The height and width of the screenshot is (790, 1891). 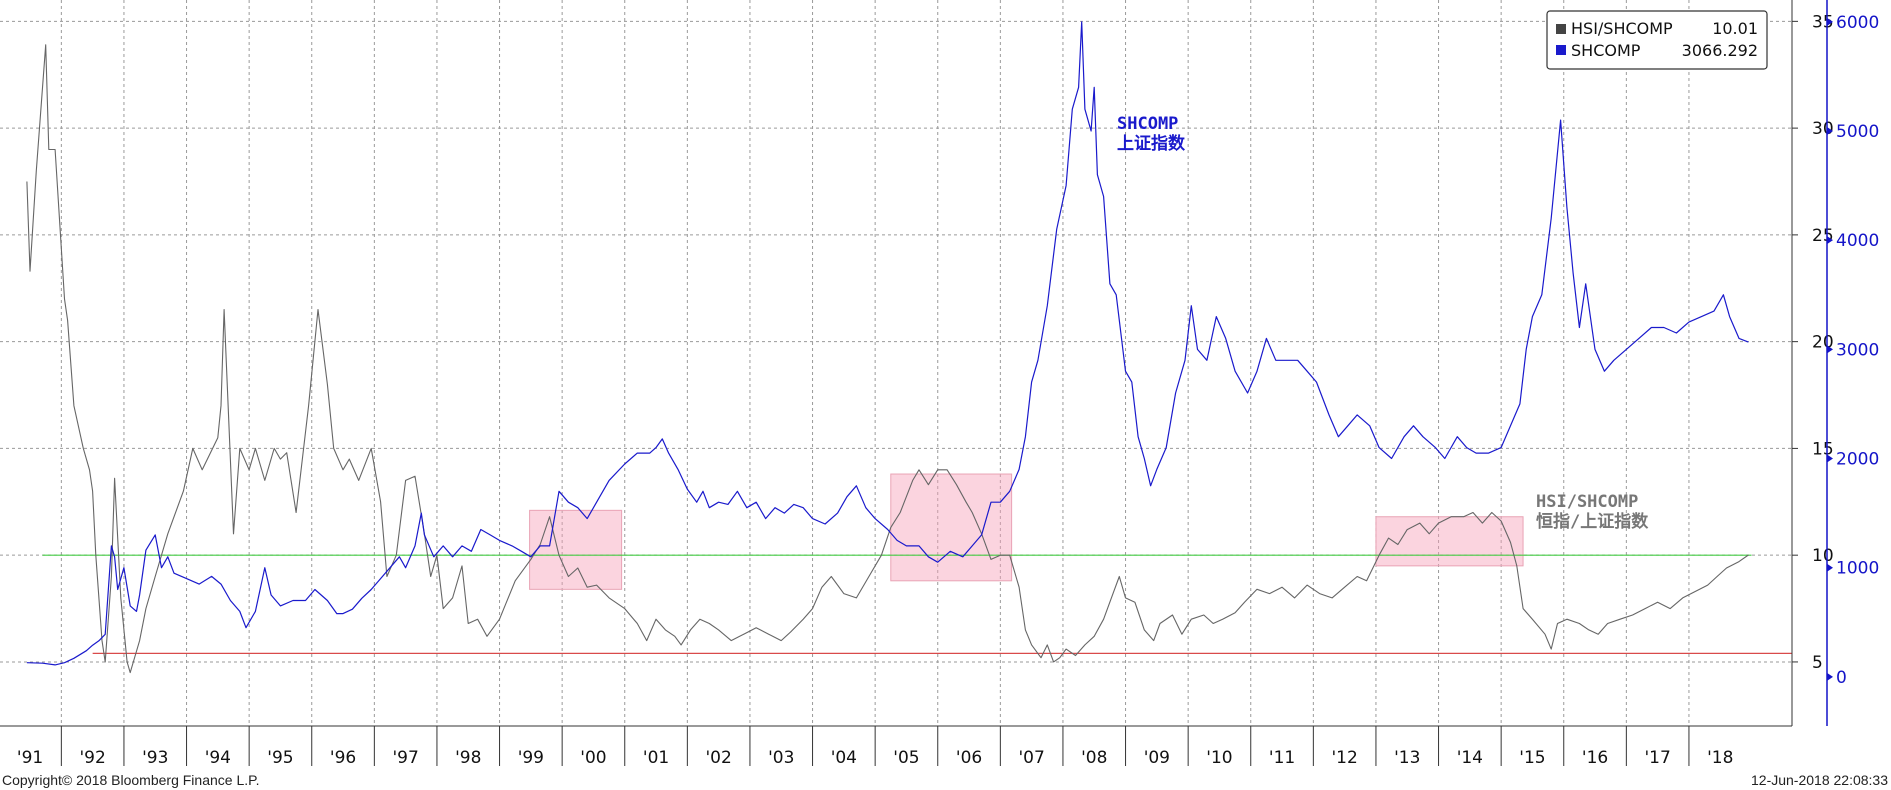 I want to click on annotation-ratio-line: 恒指/上证指数, so click(x=1592, y=521).